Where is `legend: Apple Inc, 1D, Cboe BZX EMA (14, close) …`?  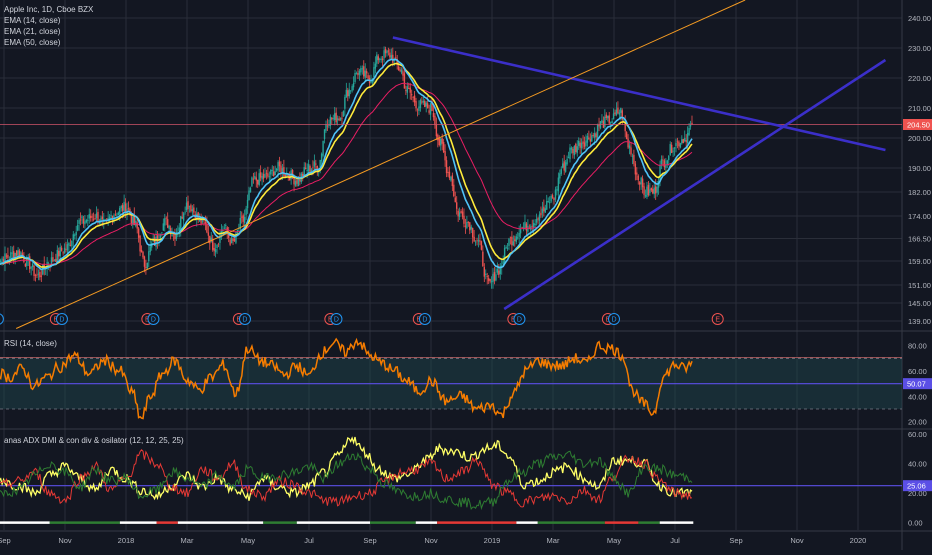
legend: Apple Inc, 1D, Cboe BZX EMA (14, close) … is located at coordinates (48, 26).